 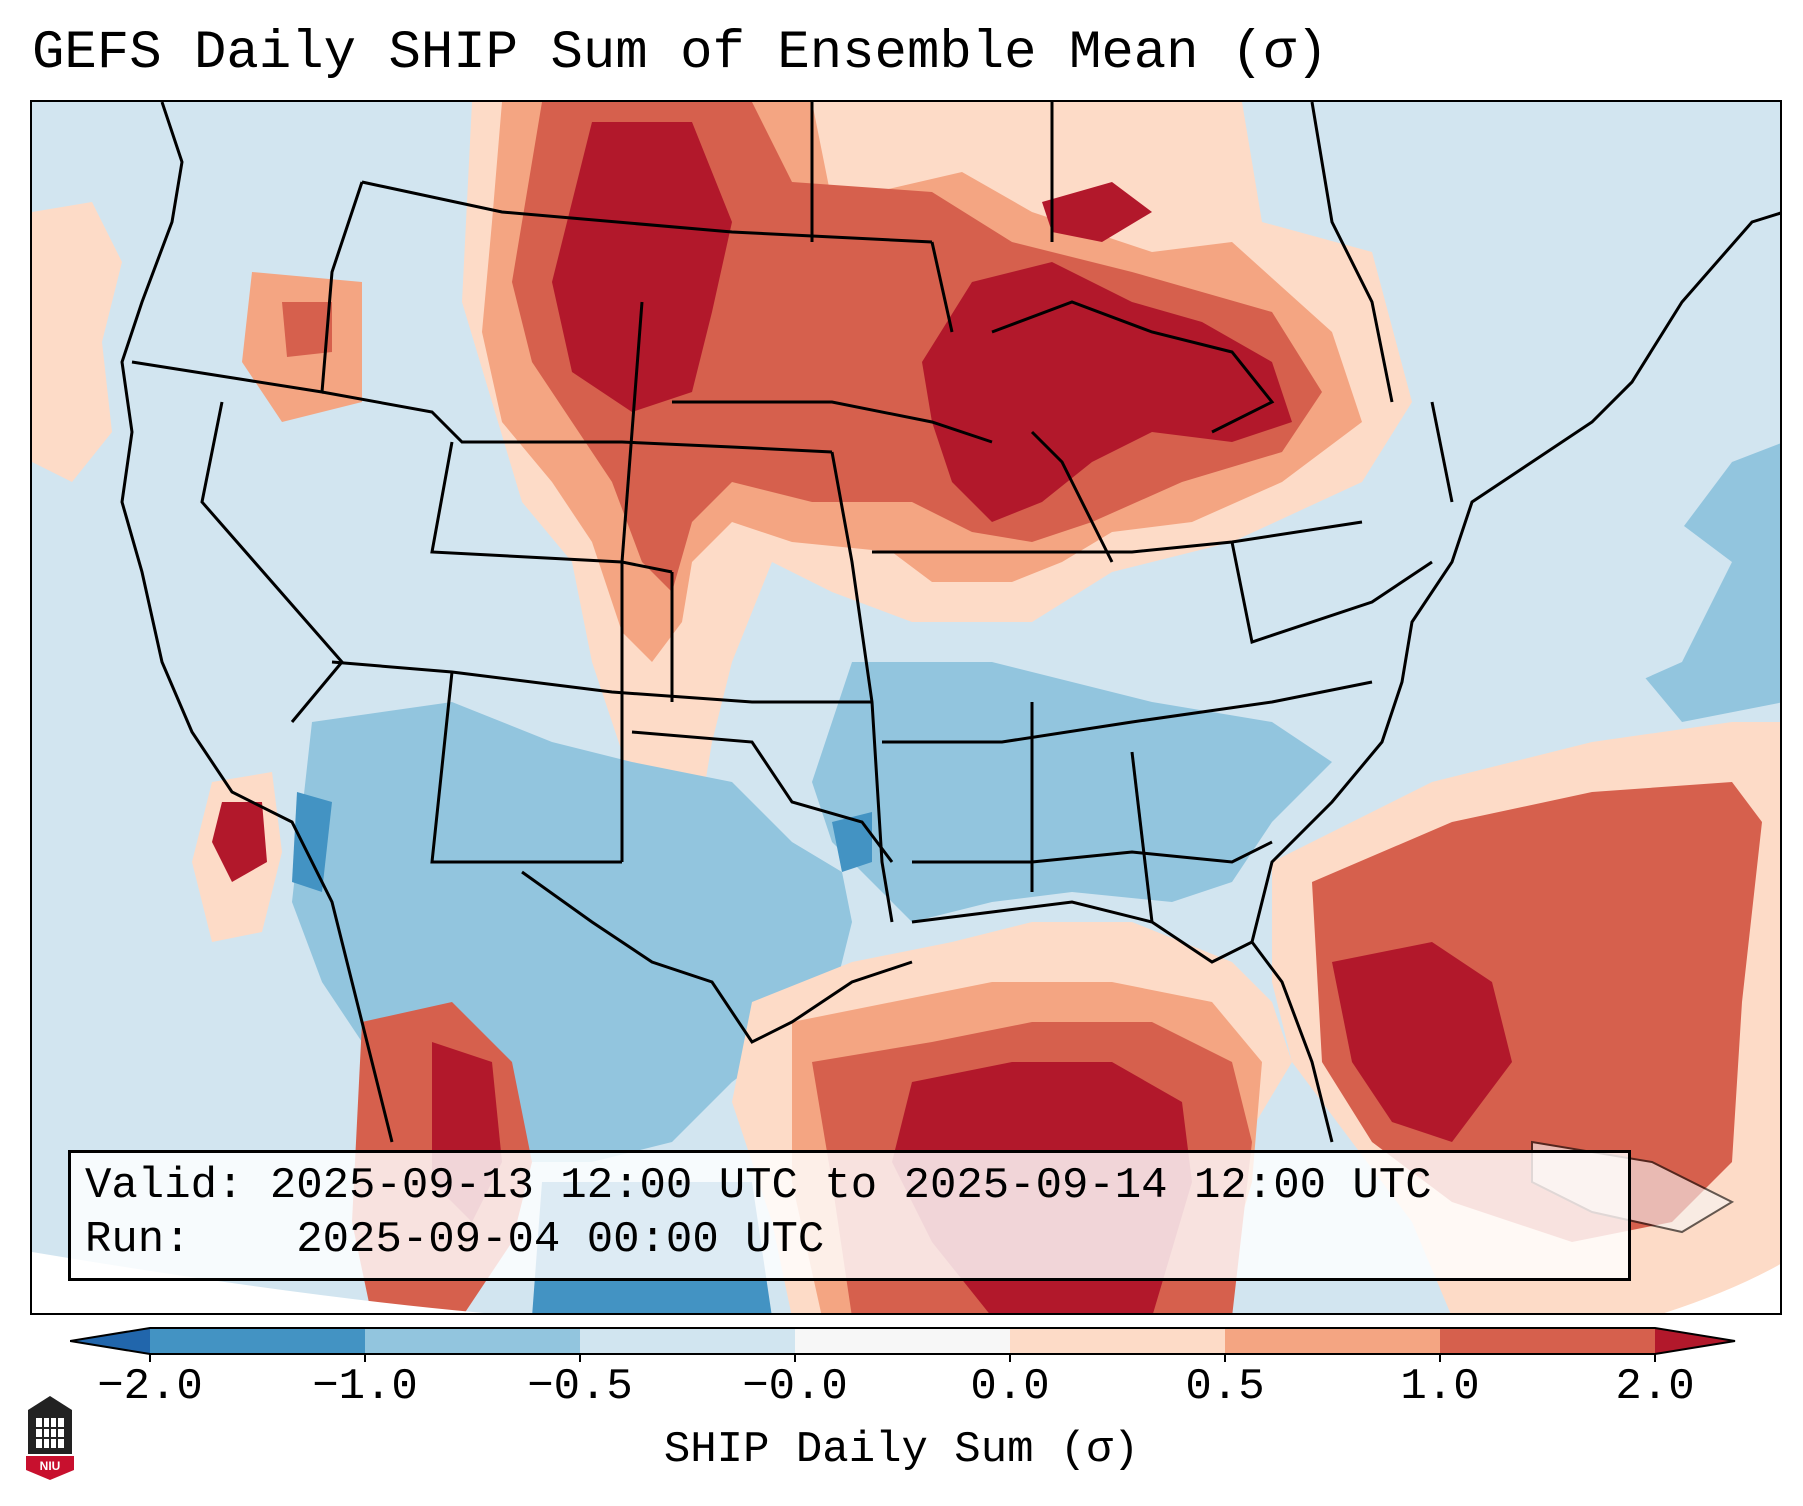 I want to click on great-lakes-outline, so click(x=1133, y=367).